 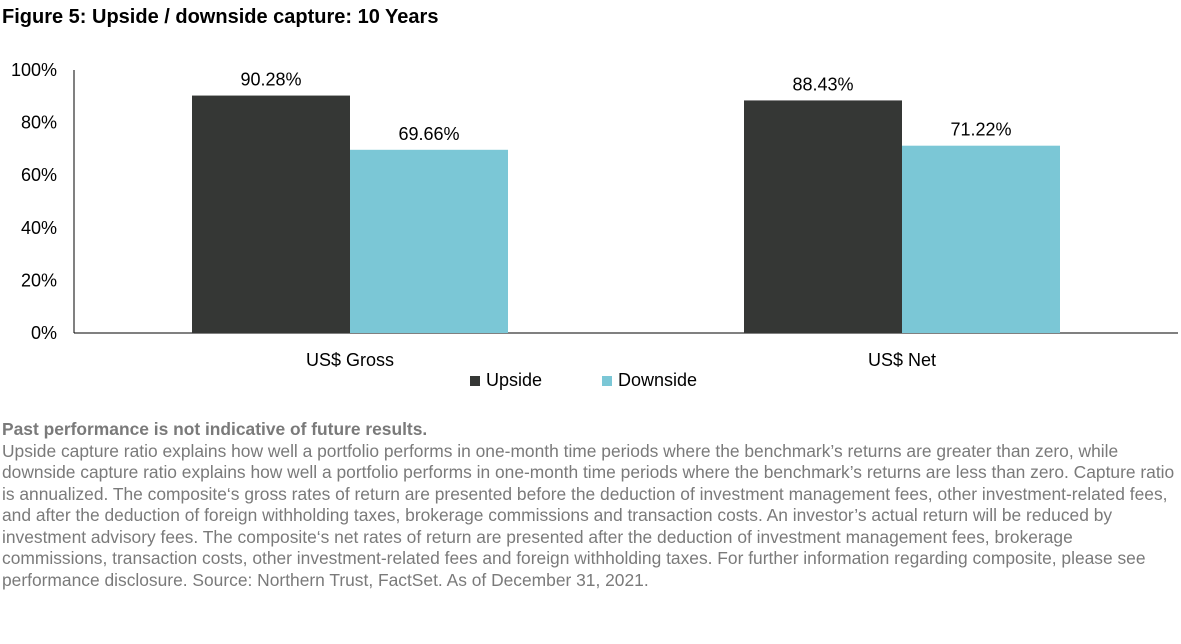 I want to click on x-tick-label: US$ Net, so click(x=902, y=360).